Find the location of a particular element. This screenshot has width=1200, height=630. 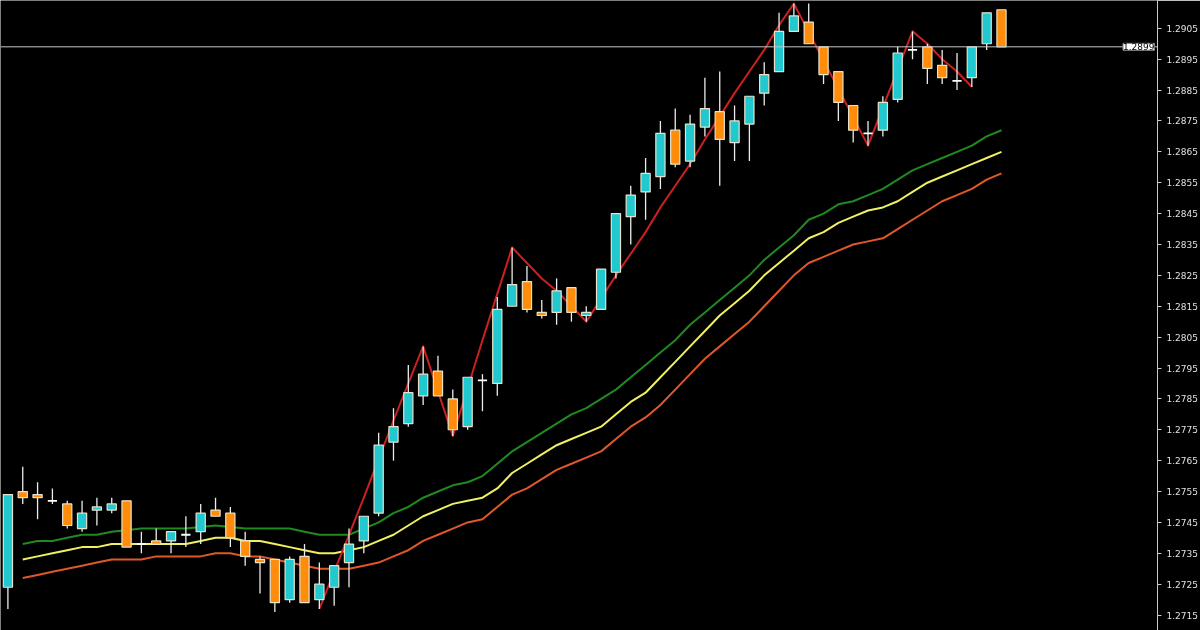

y-tick-label: 1.2905 is located at coordinates (1182, 28).